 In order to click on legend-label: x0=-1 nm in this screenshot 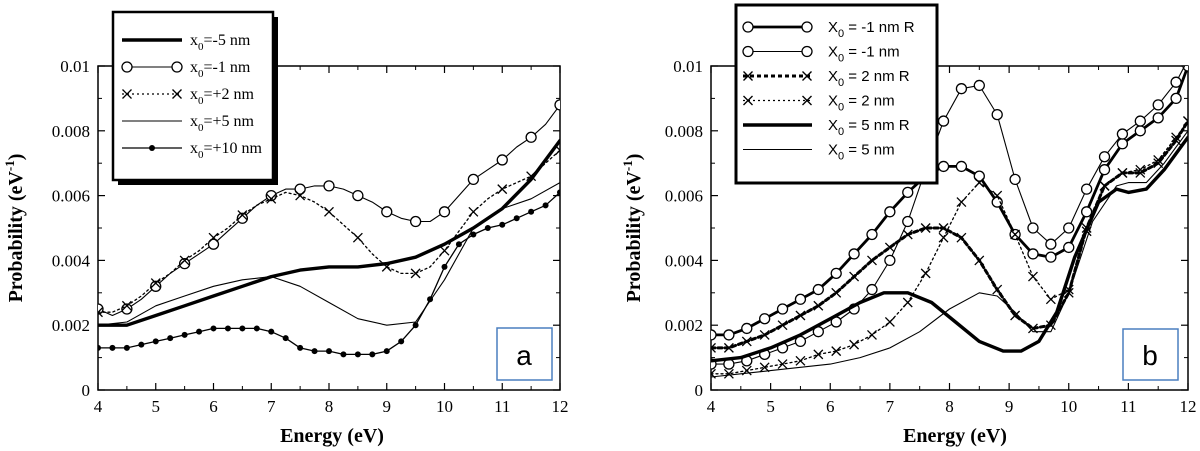, I will do `click(220, 69)`.